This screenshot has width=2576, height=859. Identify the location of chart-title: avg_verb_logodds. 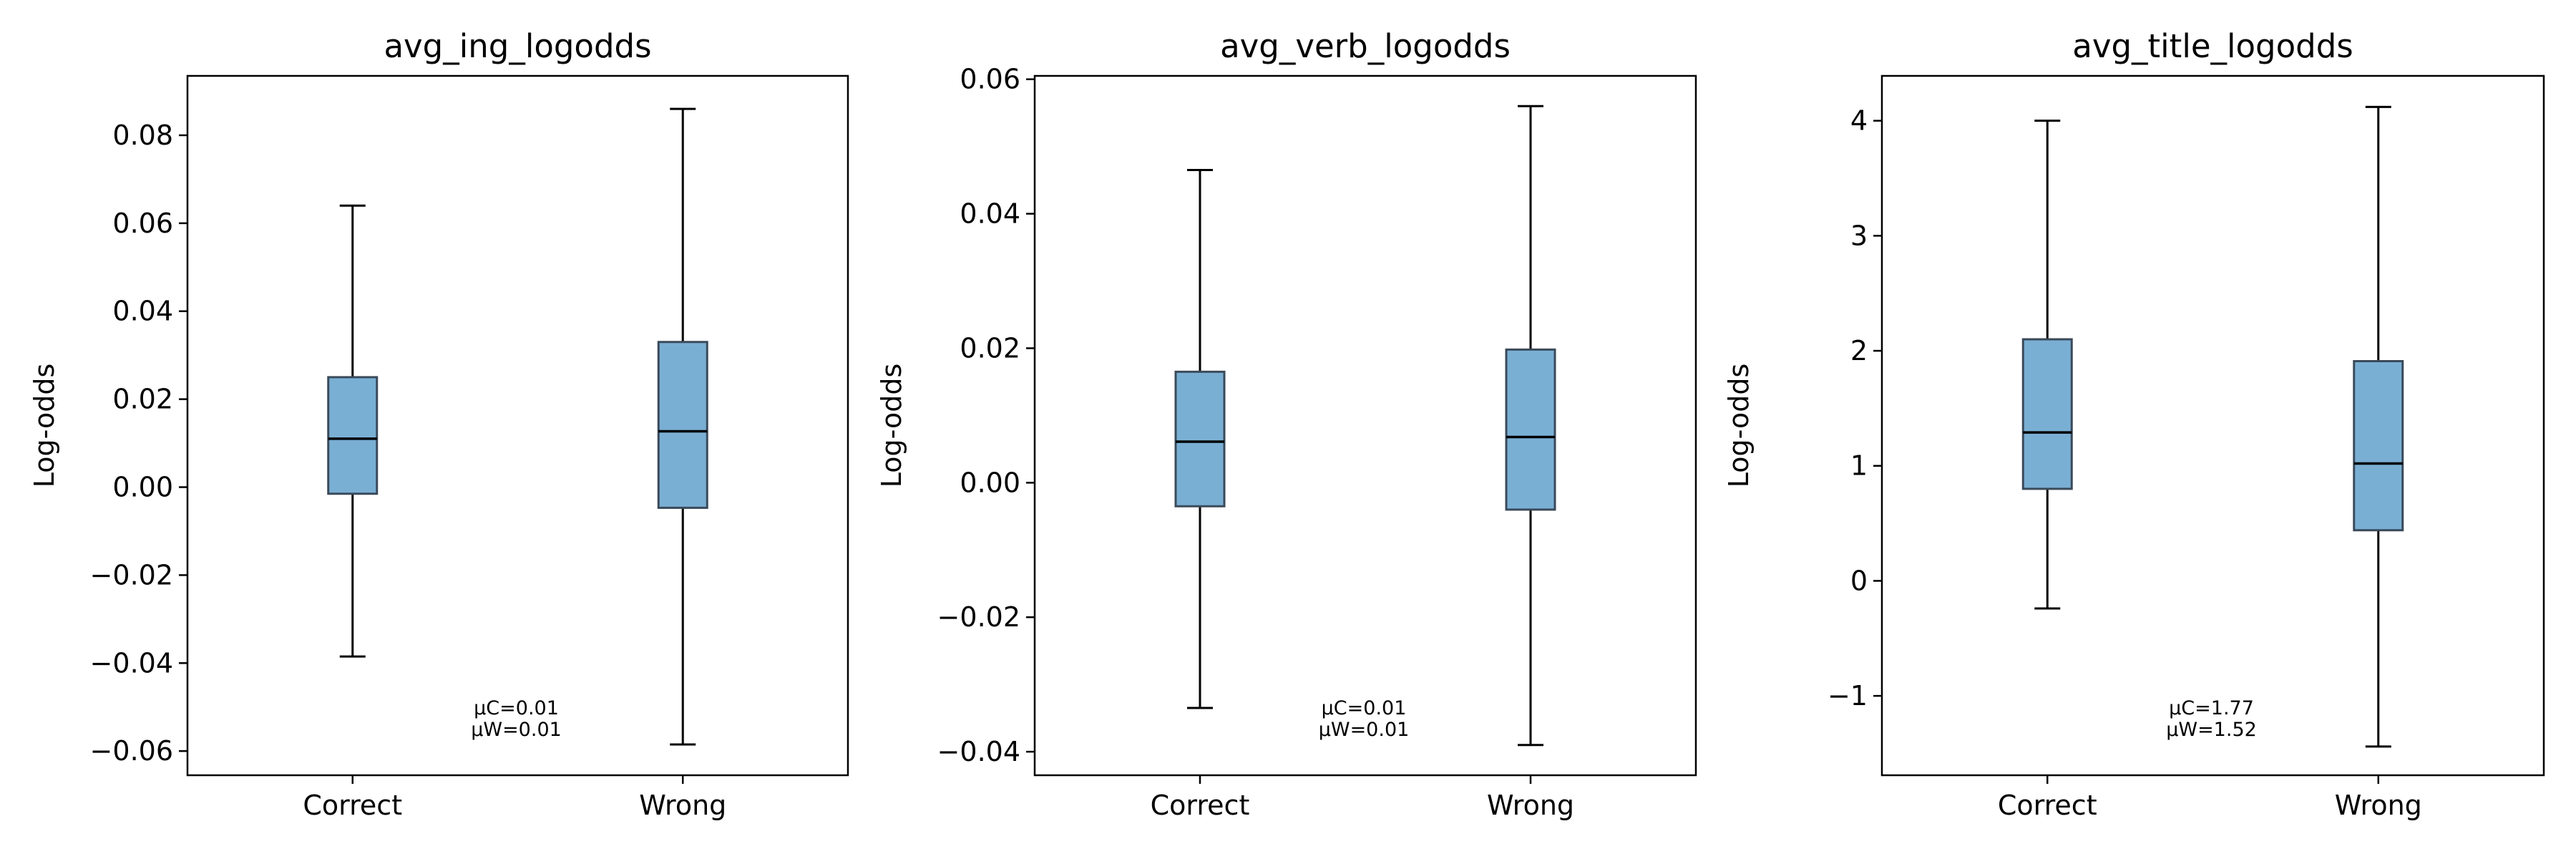
(1365, 46).